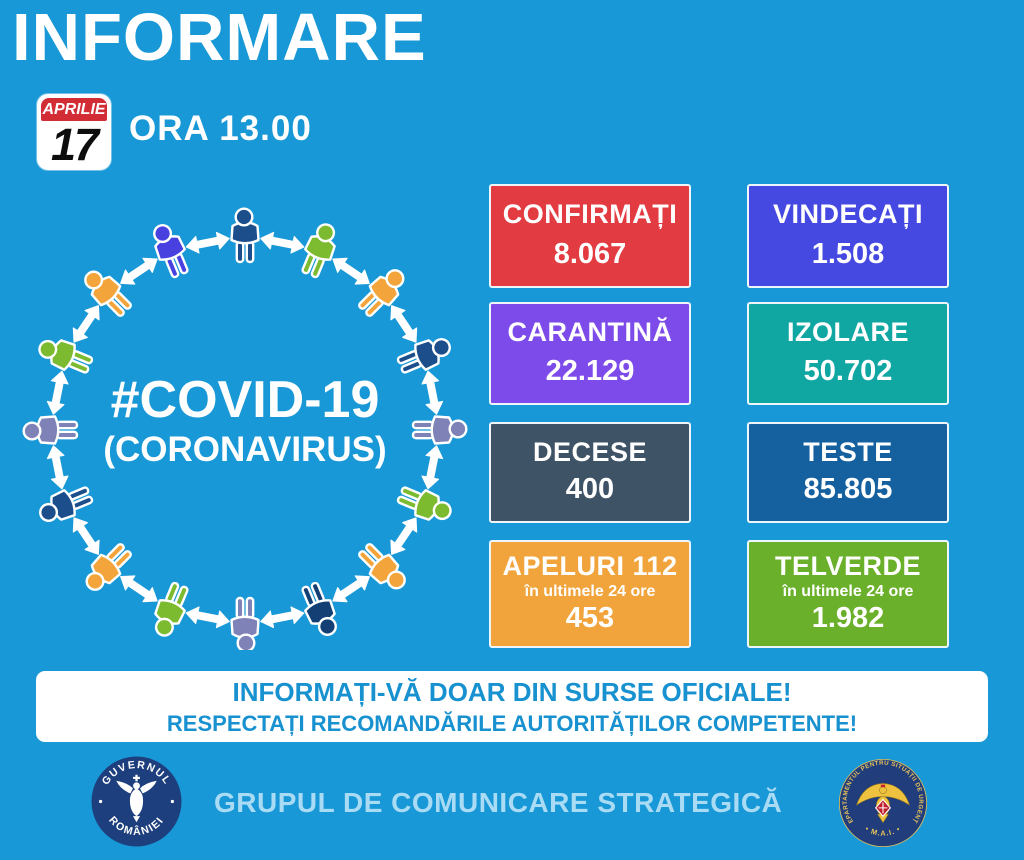  What do you see at coordinates (590, 472) in the screenshot?
I see `stat-box-decese: DECESE 400` at bounding box center [590, 472].